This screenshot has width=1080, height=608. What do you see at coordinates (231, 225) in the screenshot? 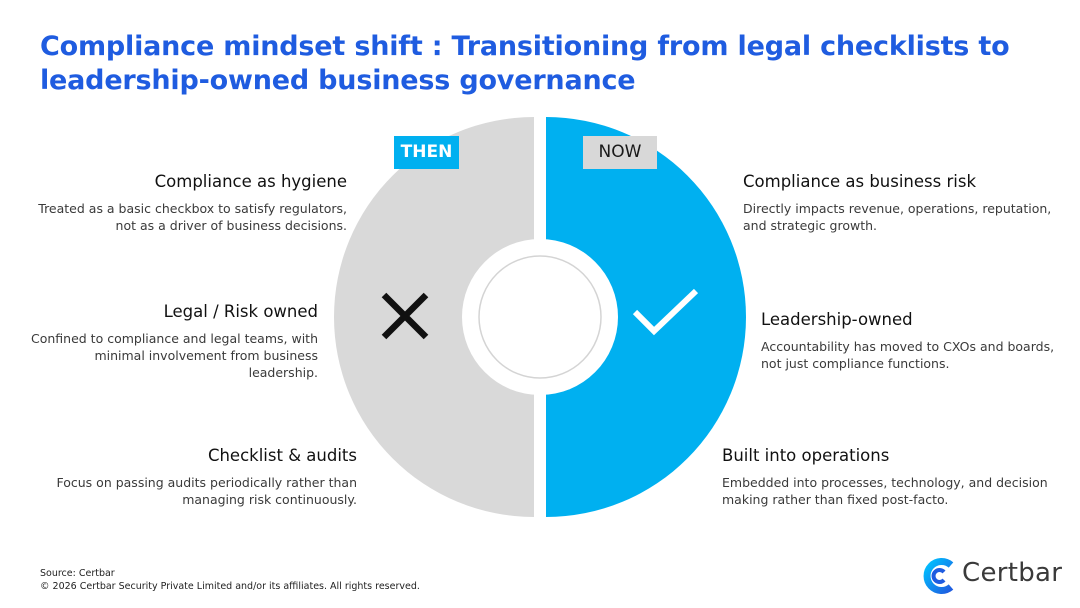
I see `then-item-desc-line: not as a driver of business decisions.` at bounding box center [231, 225].